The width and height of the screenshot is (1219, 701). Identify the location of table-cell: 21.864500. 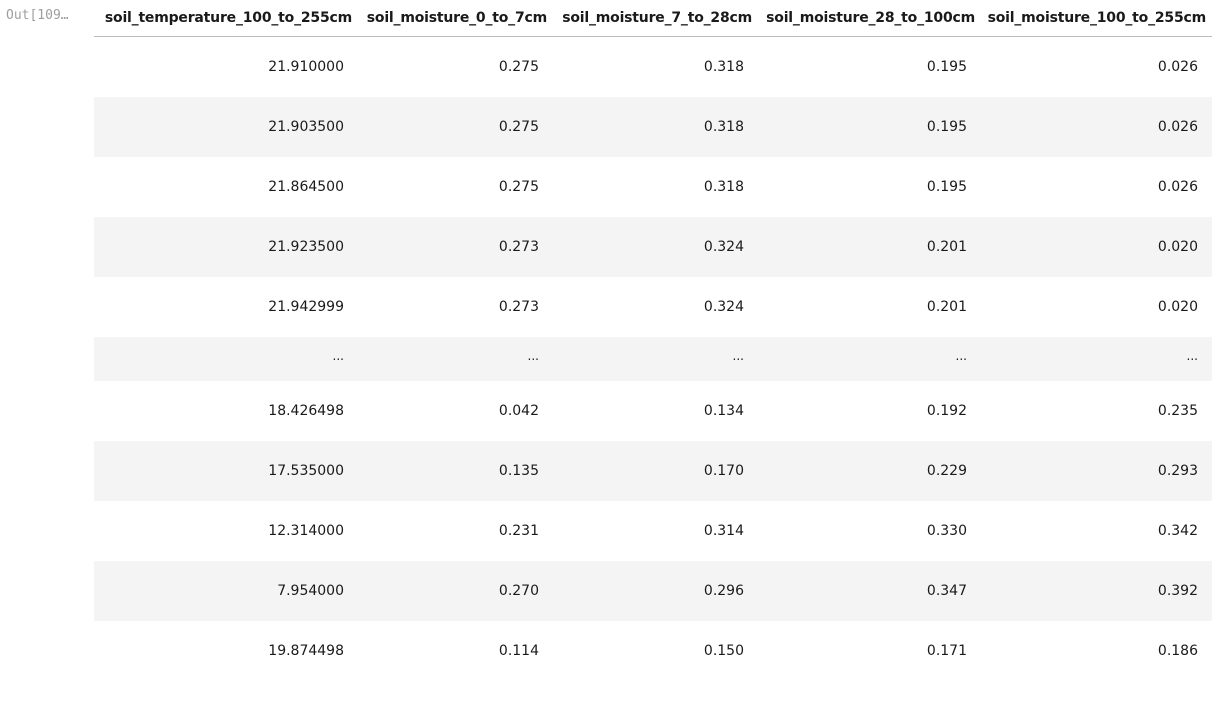
(306, 187).